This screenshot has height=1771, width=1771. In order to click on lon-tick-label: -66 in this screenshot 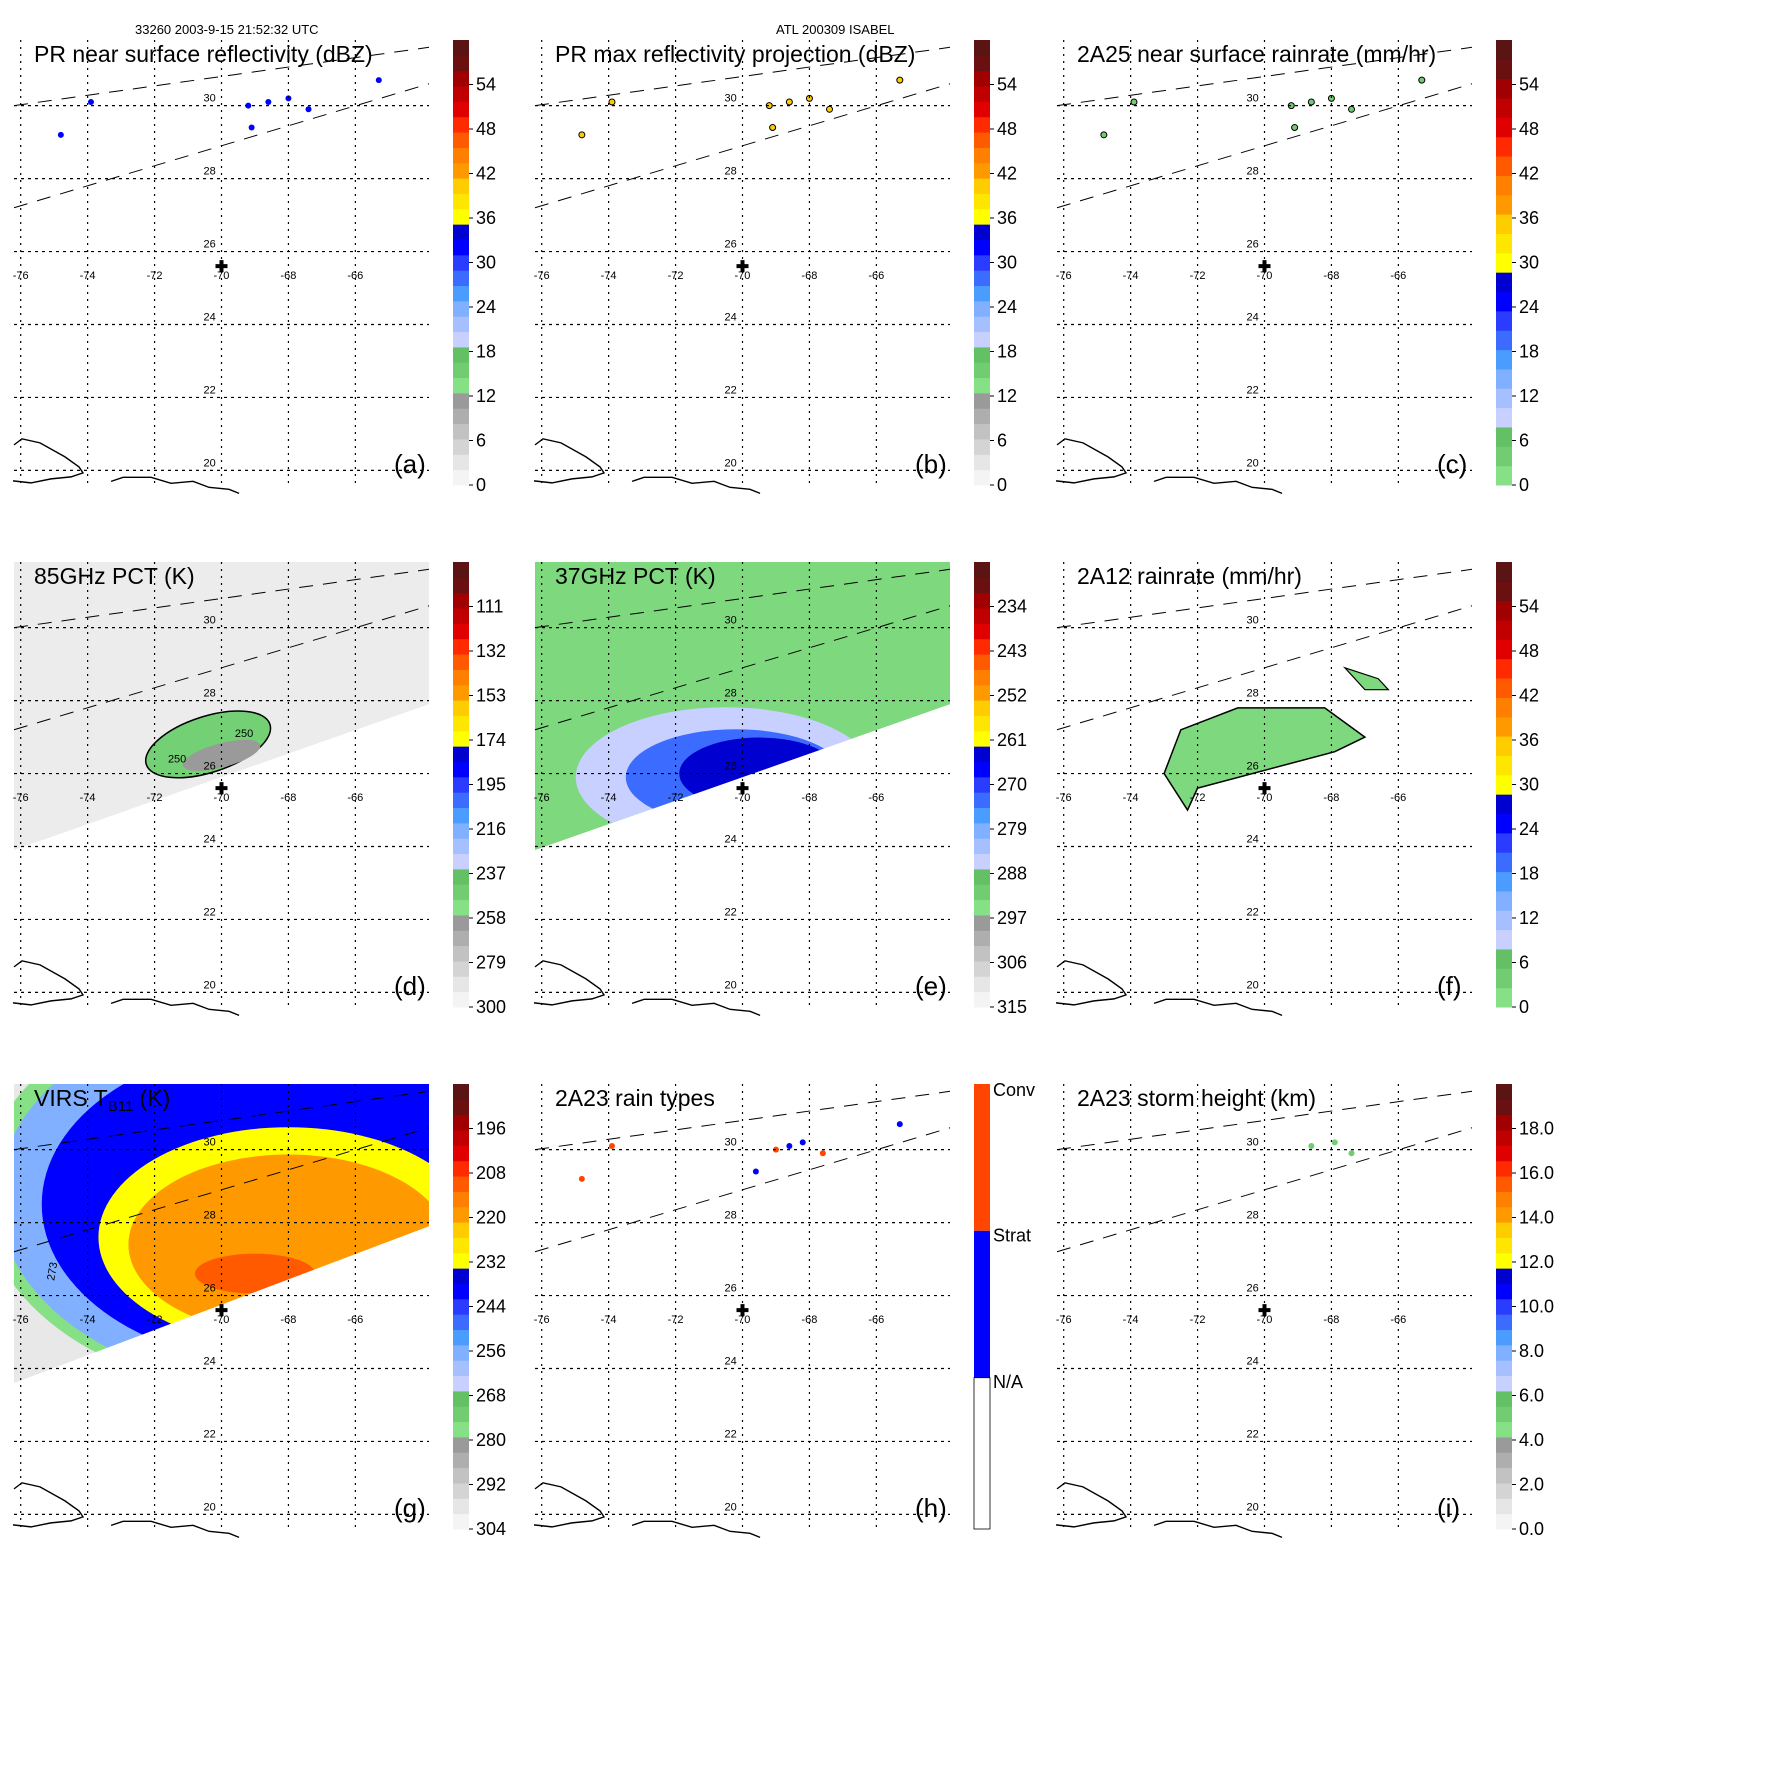, I will do `click(1398, 1320)`.